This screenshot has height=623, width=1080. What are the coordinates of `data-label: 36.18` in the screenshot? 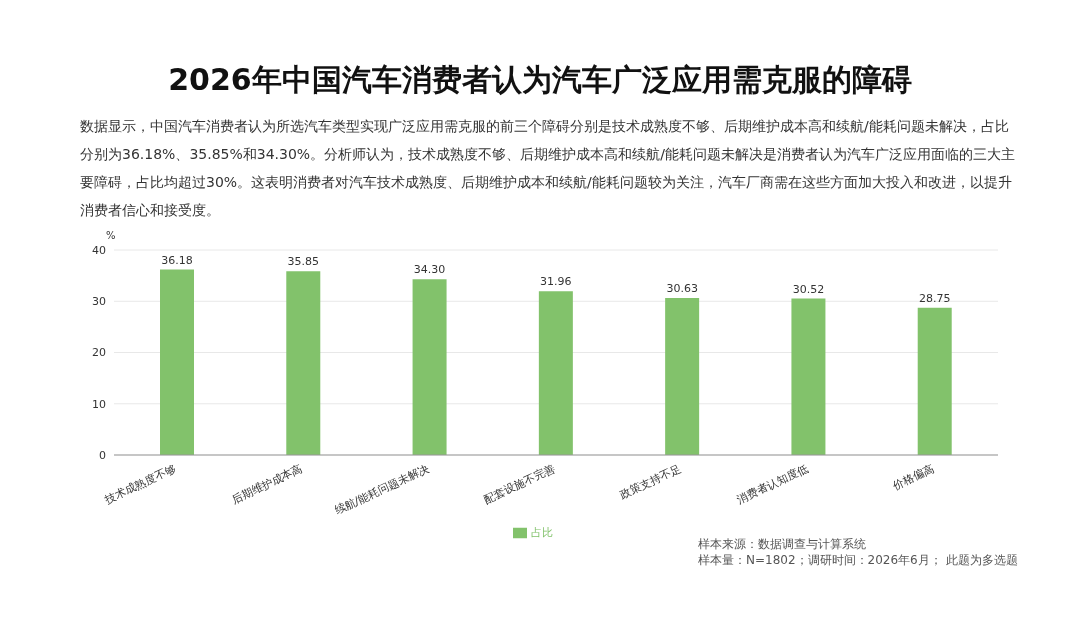 It's located at (177, 260).